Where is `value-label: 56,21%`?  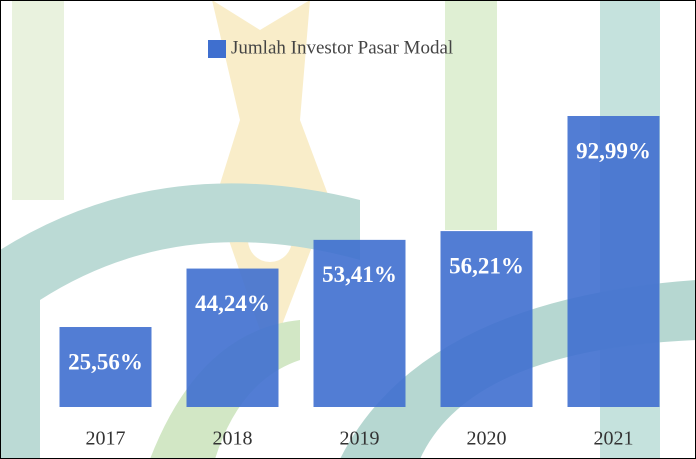 value-label: 56,21% is located at coordinates (486, 265).